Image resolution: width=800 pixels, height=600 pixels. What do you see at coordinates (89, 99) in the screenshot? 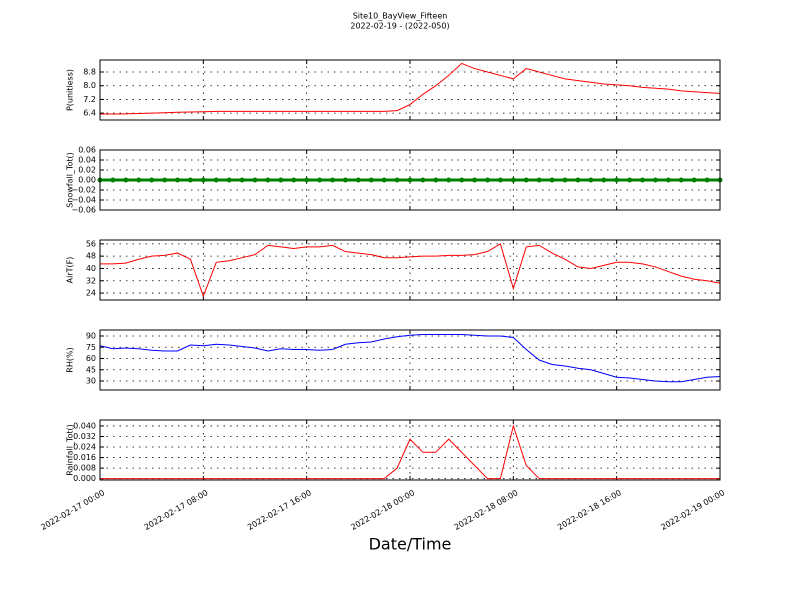
I see `y-tick-label: 7.2` at bounding box center [89, 99].